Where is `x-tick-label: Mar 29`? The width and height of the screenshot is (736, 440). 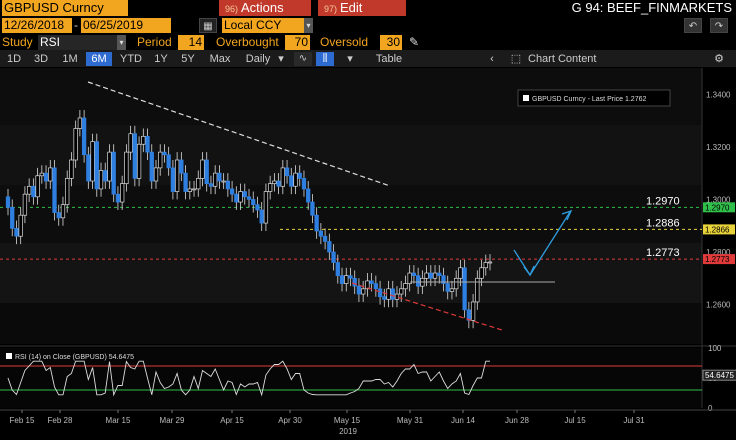
x-tick-label: Mar 29 is located at coordinates (172, 420).